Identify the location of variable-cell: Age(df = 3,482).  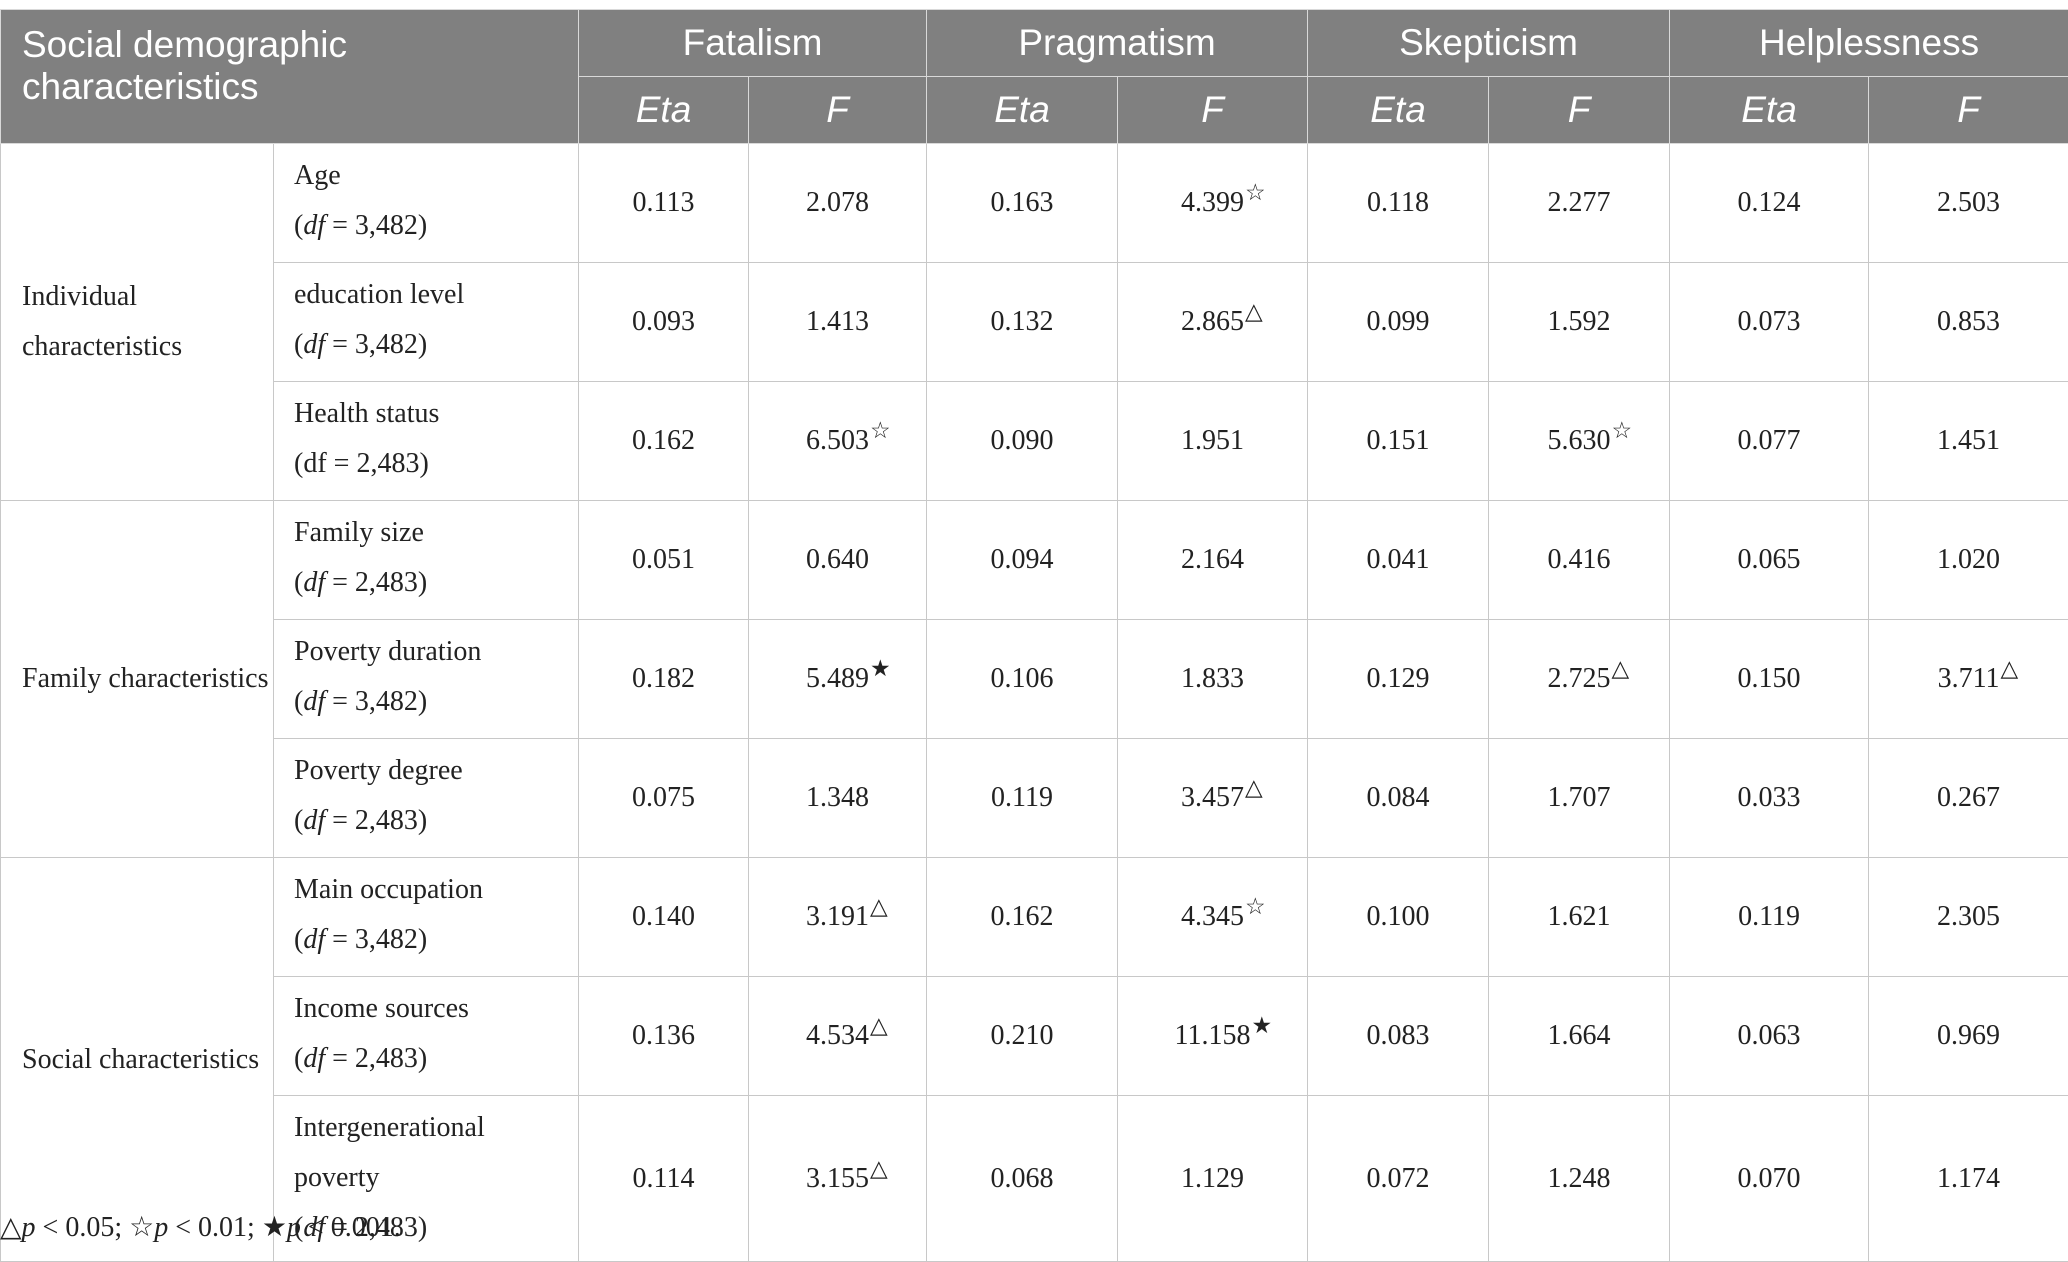
(426, 203).